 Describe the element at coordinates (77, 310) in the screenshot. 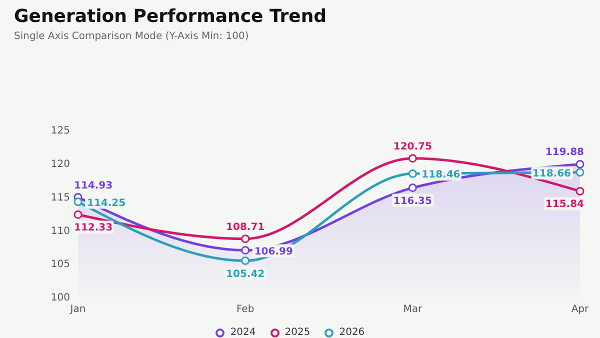

I see `x-tick-label: Jan` at that location.